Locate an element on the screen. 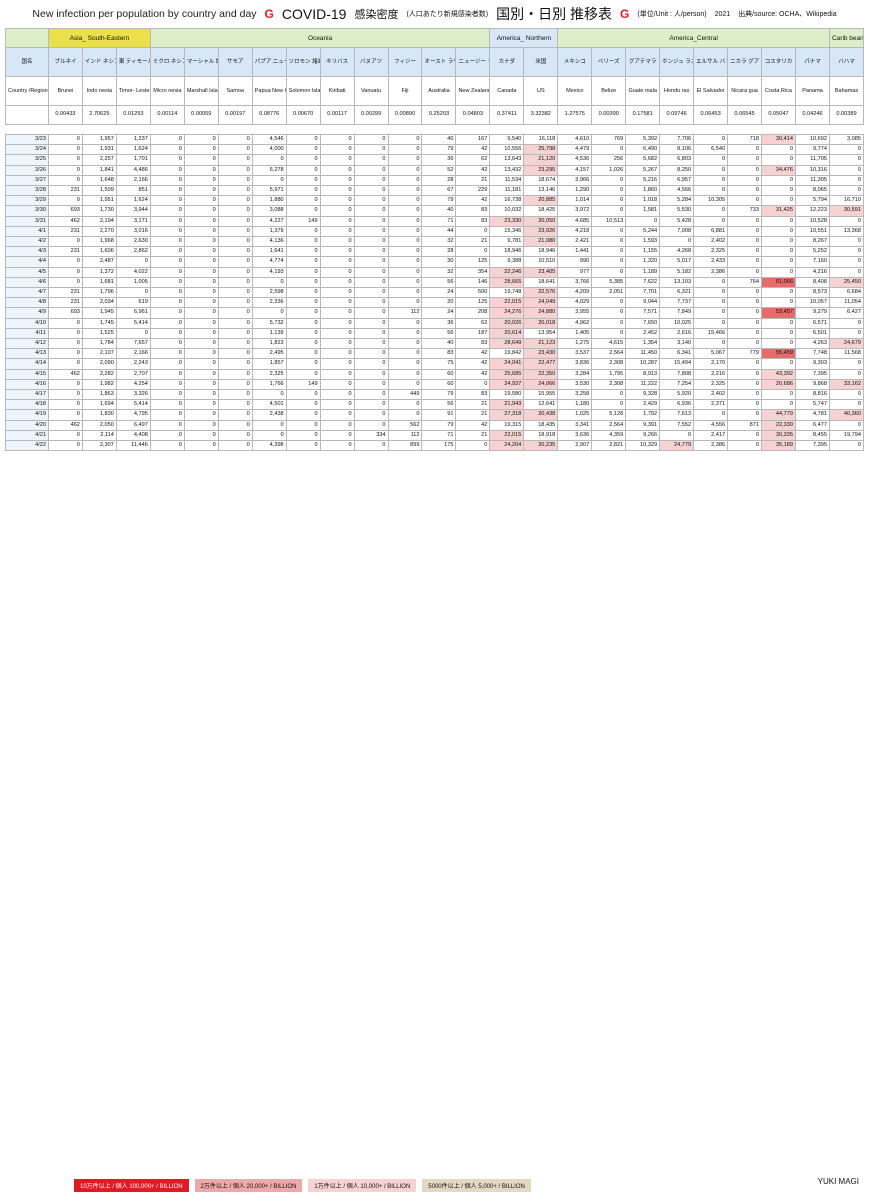 Image resolution: width=869 pixels, height=1200 pixels. value-cell: 32 is located at coordinates (439, 272).